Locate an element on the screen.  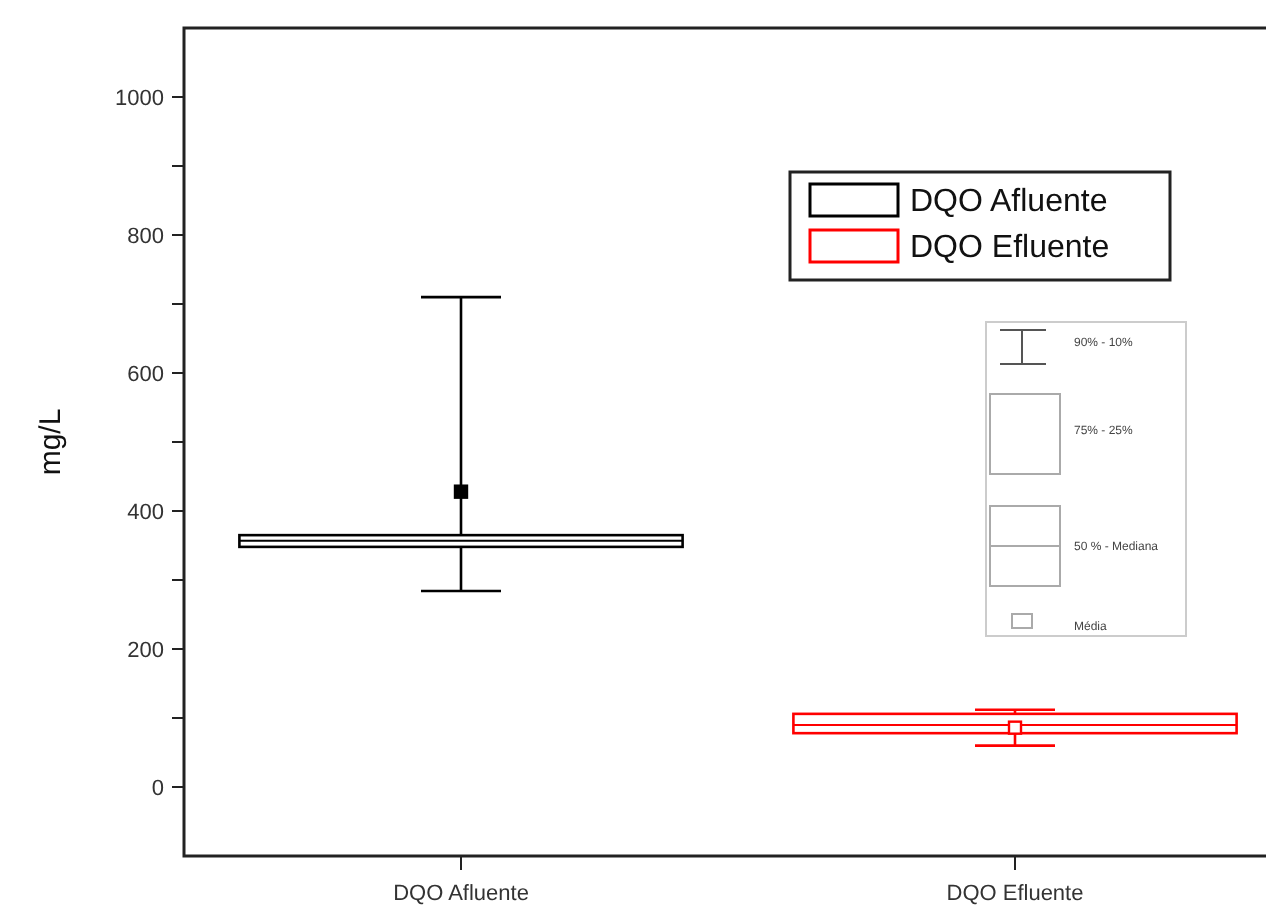
y-tick-label: 800 is located at coordinates (145, 236).